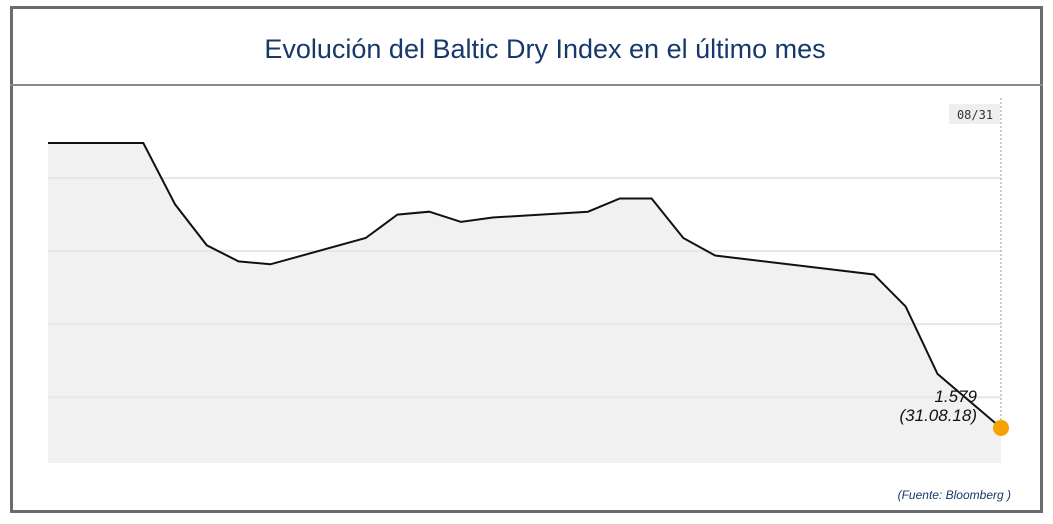 This screenshot has width=1053, height=524. I want to click on last-value-label: 1.579, so click(955, 396).